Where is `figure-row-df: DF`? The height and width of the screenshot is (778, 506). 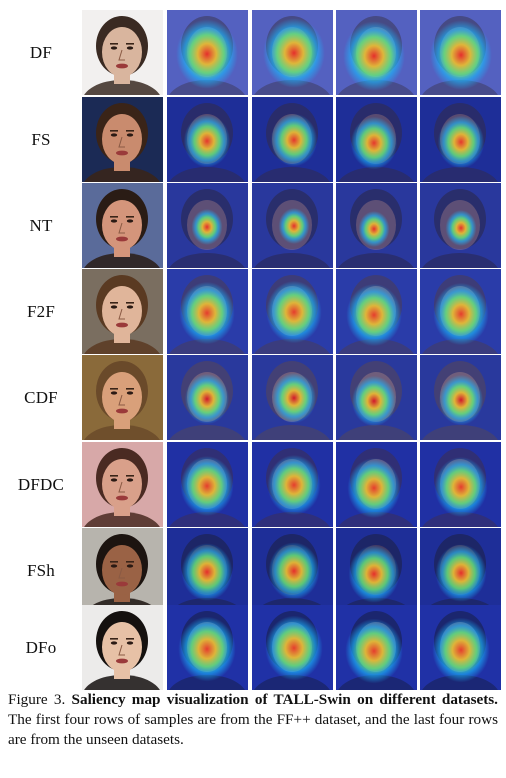 figure-row-df: DF is located at coordinates (253, 52).